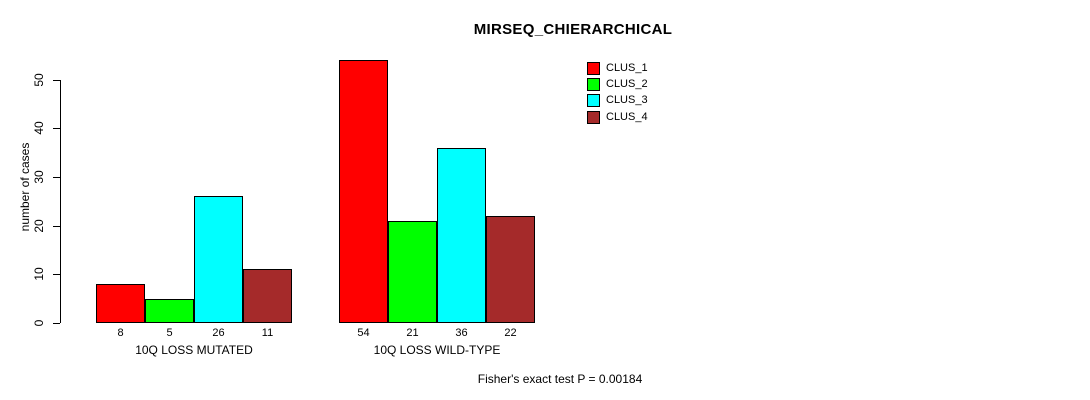 This screenshot has width=1090, height=400. What do you see at coordinates (627, 117) in the screenshot?
I see `legend-label: CLUS_4` at bounding box center [627, 117].